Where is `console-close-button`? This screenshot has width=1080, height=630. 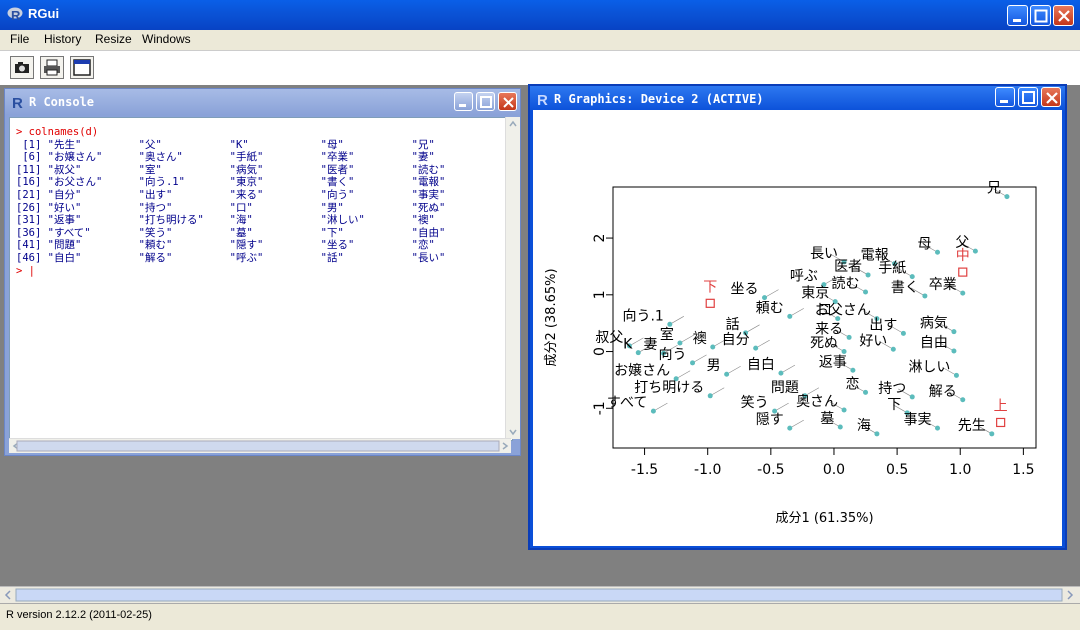
console-close-button is located at coordinates (507, 101).